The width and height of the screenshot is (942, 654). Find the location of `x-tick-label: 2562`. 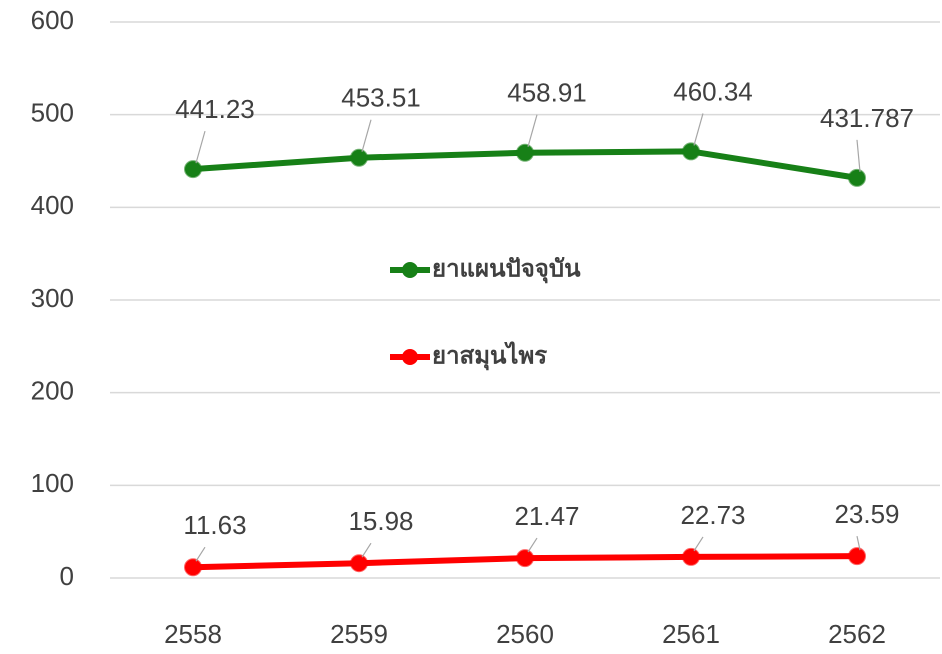

x-tick-label: 2562 is located at coordinates (857, 634).